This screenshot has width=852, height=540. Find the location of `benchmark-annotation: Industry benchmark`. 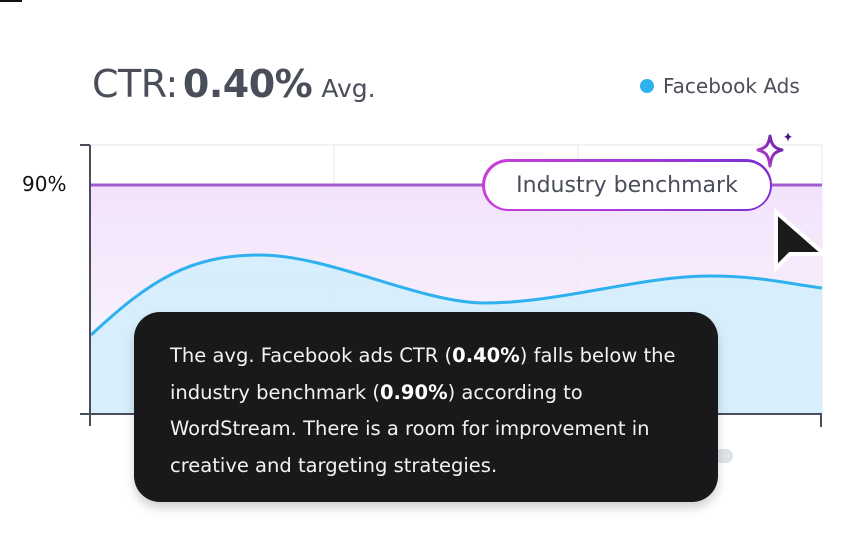

benchmark-annotation: Industry benchmark is located at coordinates (627, 185).